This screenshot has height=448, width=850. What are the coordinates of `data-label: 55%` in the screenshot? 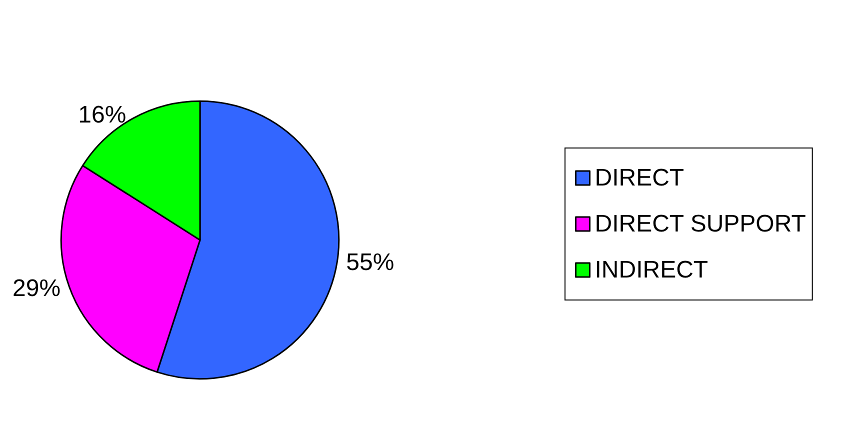 It's located at (370, 262).